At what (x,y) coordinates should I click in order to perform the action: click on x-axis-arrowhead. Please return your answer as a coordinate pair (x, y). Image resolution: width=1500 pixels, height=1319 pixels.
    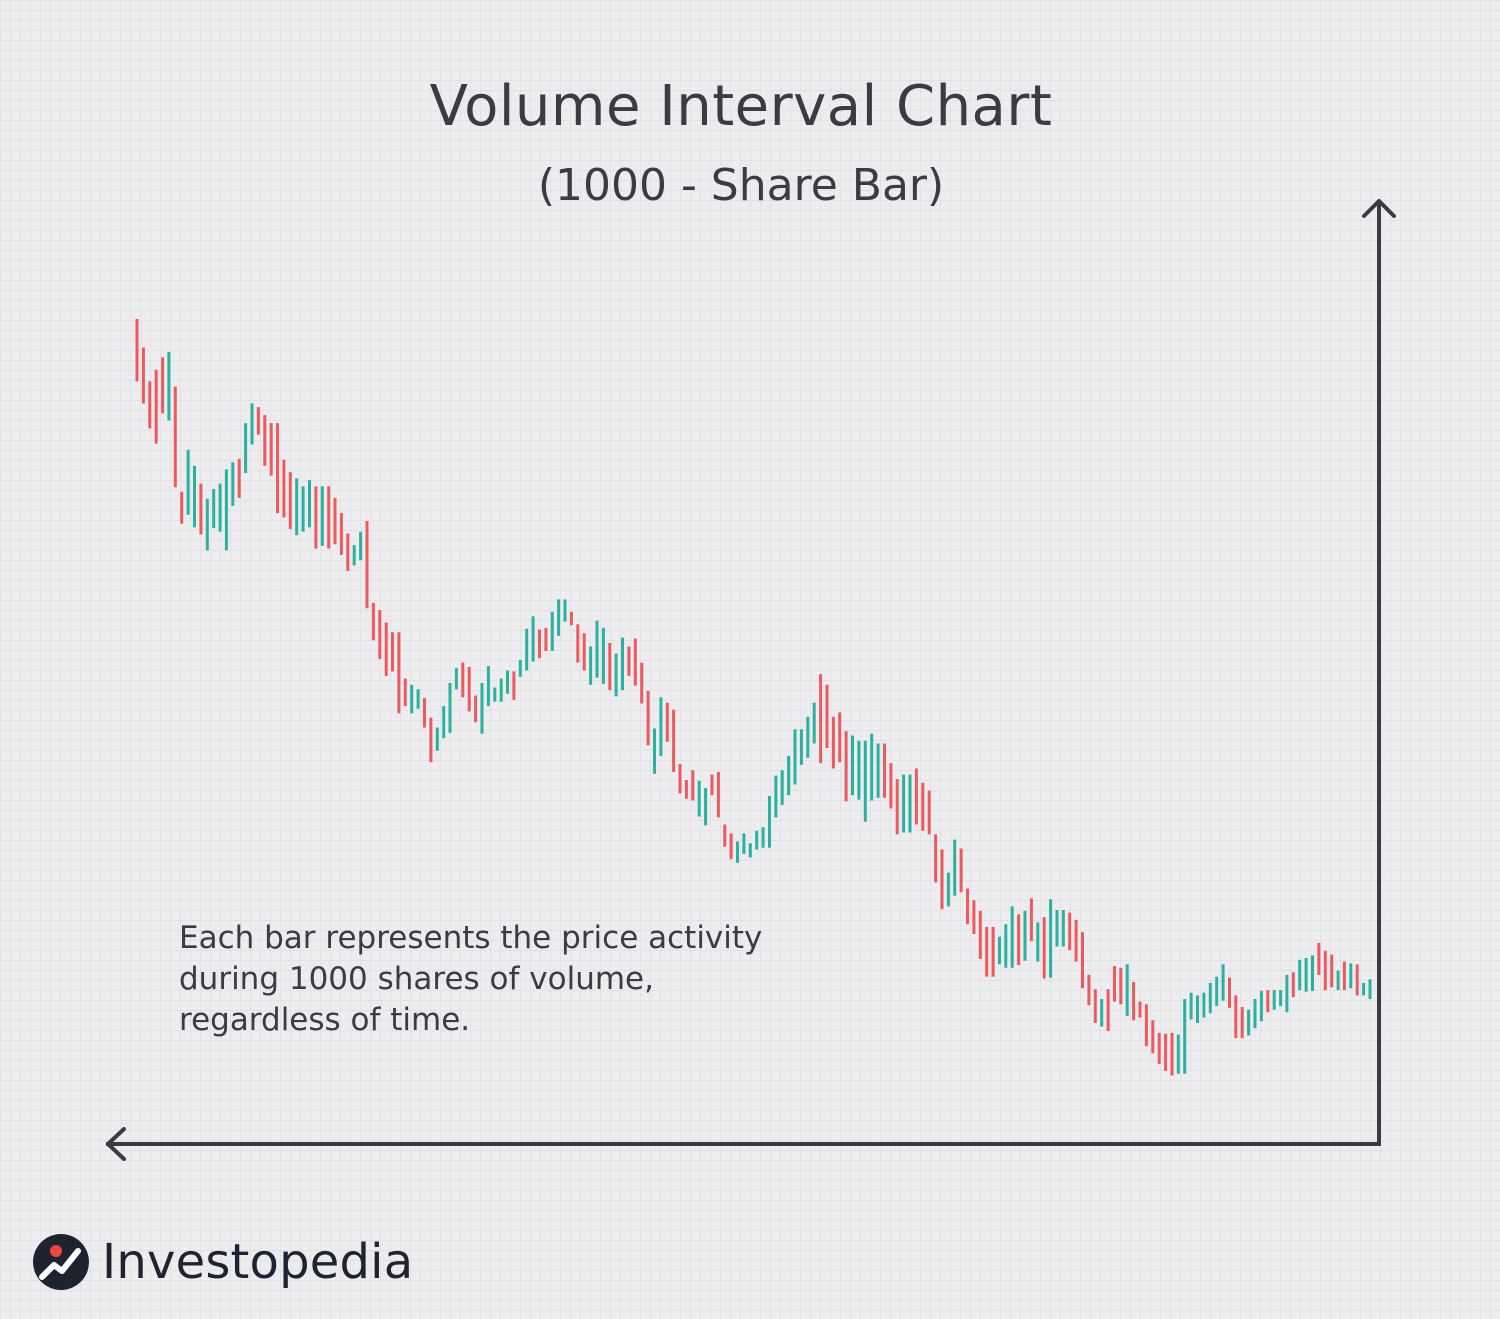
    Looking at the image, I should click on (116, 1144).